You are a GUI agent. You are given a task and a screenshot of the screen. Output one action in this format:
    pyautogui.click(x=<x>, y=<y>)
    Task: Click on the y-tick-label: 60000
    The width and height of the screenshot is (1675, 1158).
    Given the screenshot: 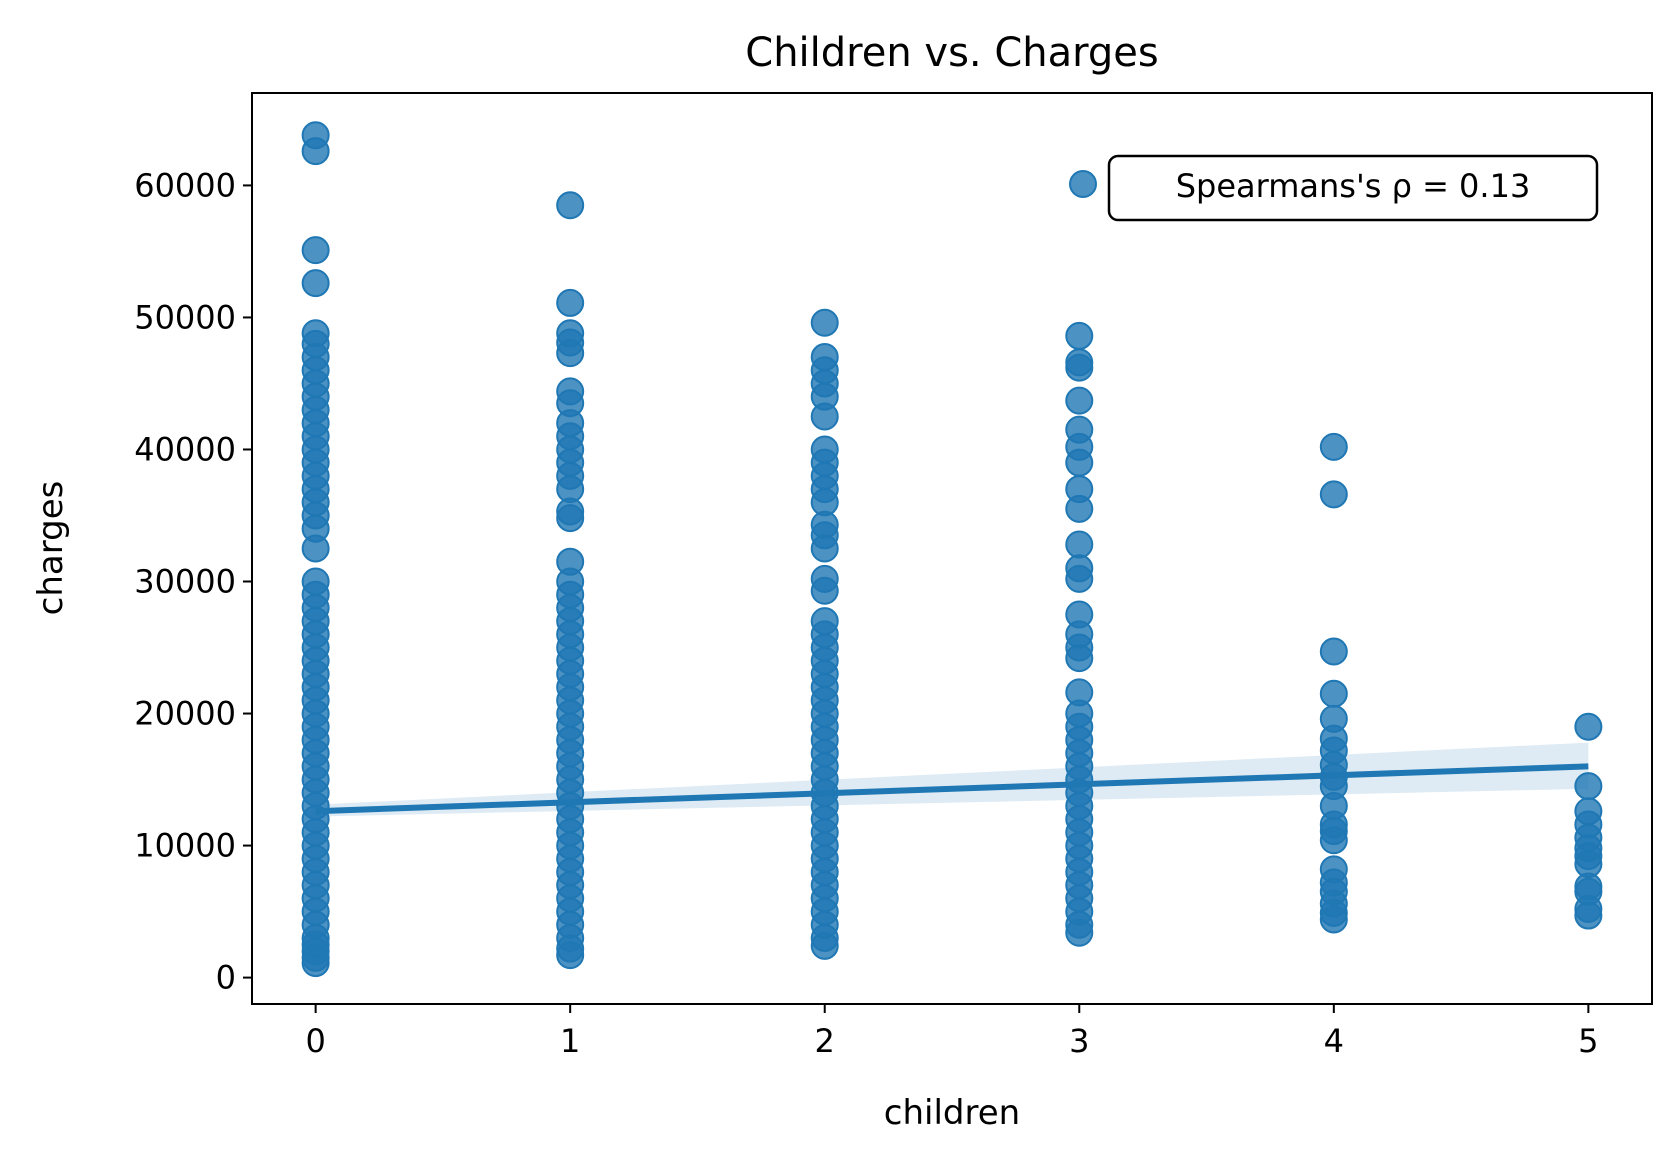 What is the action you would take?
    pyautogui.click(x=185, y=185)
    